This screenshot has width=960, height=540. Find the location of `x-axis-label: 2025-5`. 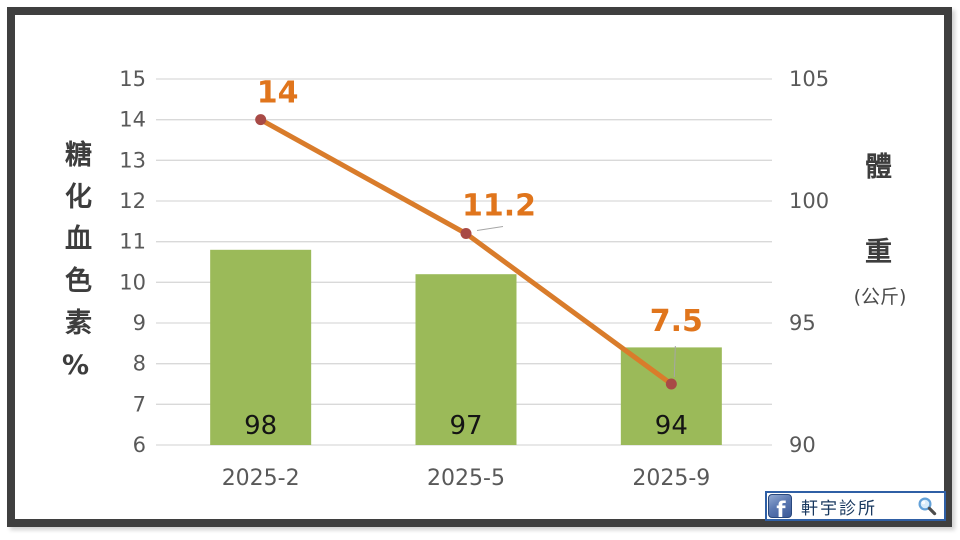

x-axis-label: 2025-5 is located at coordinates (466, 478).